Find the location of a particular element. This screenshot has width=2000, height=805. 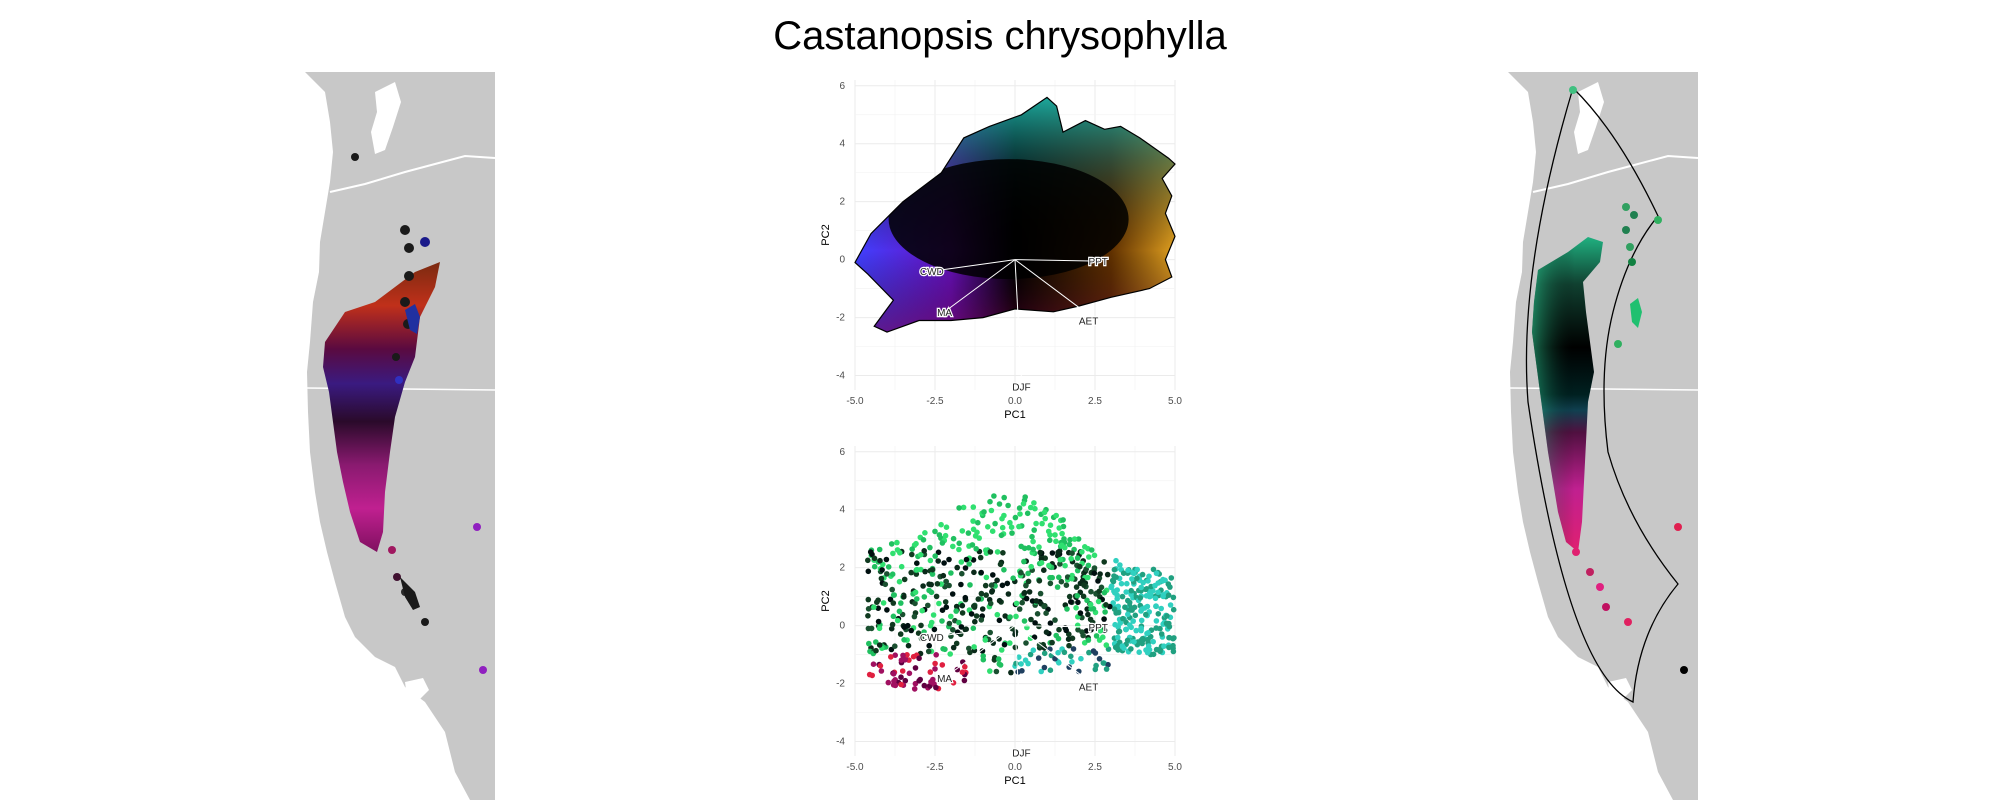

pca-top-y-tick-label: 2 is located at coordinates (842, 202).